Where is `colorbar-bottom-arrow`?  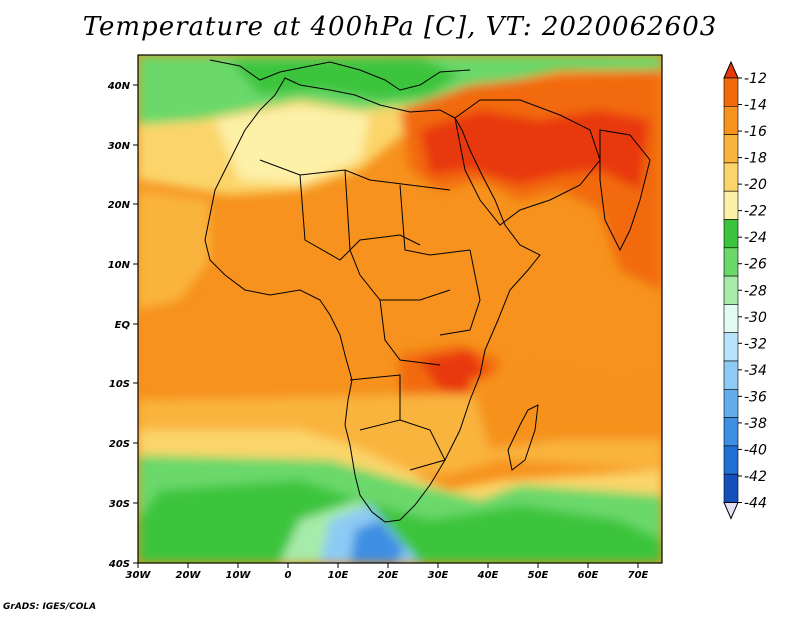 colorbar-bottom-arrow is located at coordinates (731, 511).